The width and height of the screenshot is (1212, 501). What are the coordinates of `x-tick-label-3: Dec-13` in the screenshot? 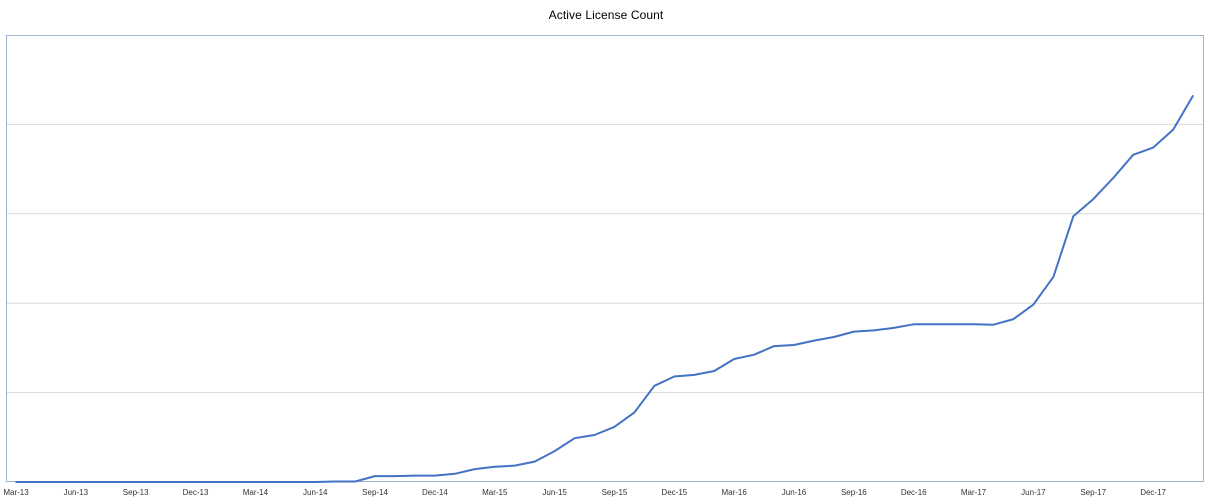 It's located at (196, 492).